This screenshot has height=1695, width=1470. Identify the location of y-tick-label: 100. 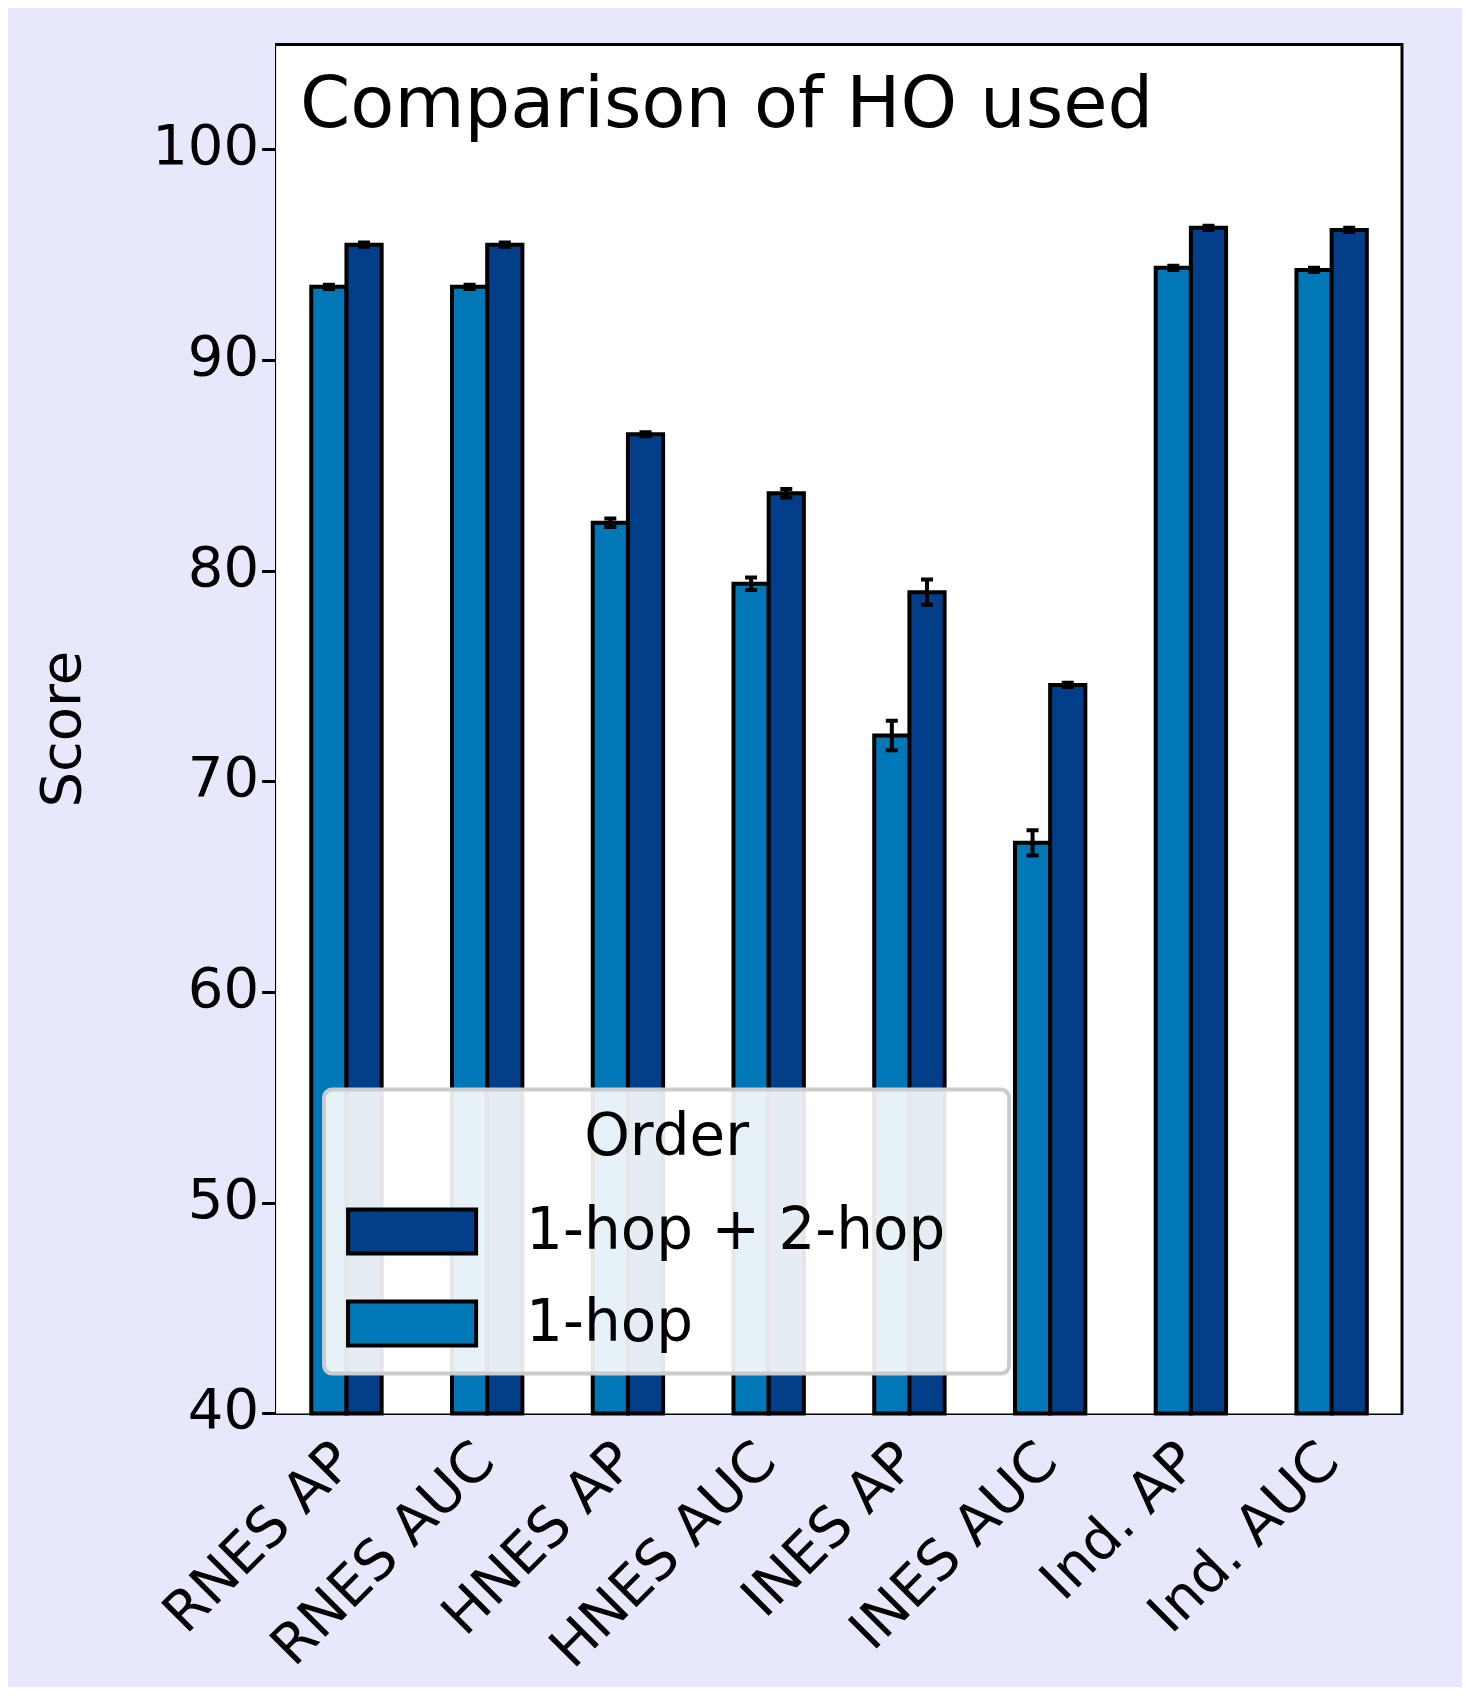
(206, 145).